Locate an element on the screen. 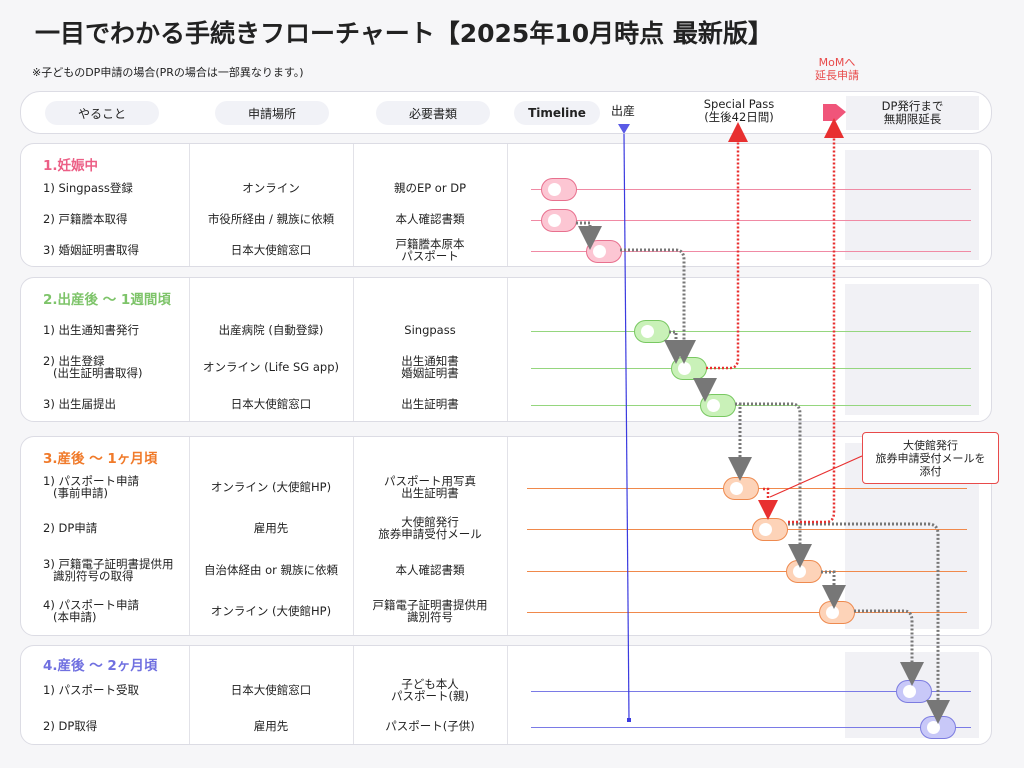 Image resolution: width=1024 pixels, height=768 pixels. row-todo: 1) 出生通知書発行 is located at coordinates (91, 330).